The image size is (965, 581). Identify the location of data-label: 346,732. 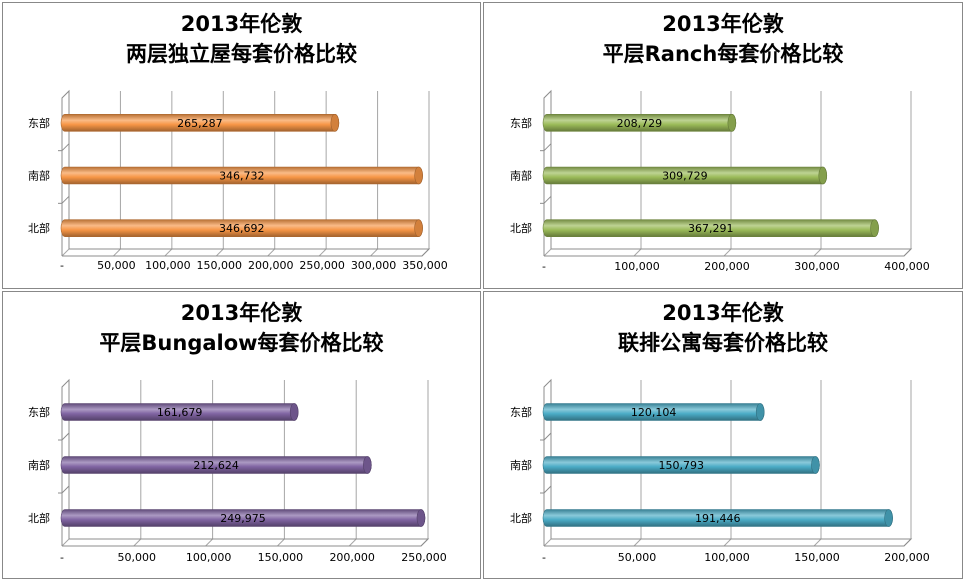
(242, 176).